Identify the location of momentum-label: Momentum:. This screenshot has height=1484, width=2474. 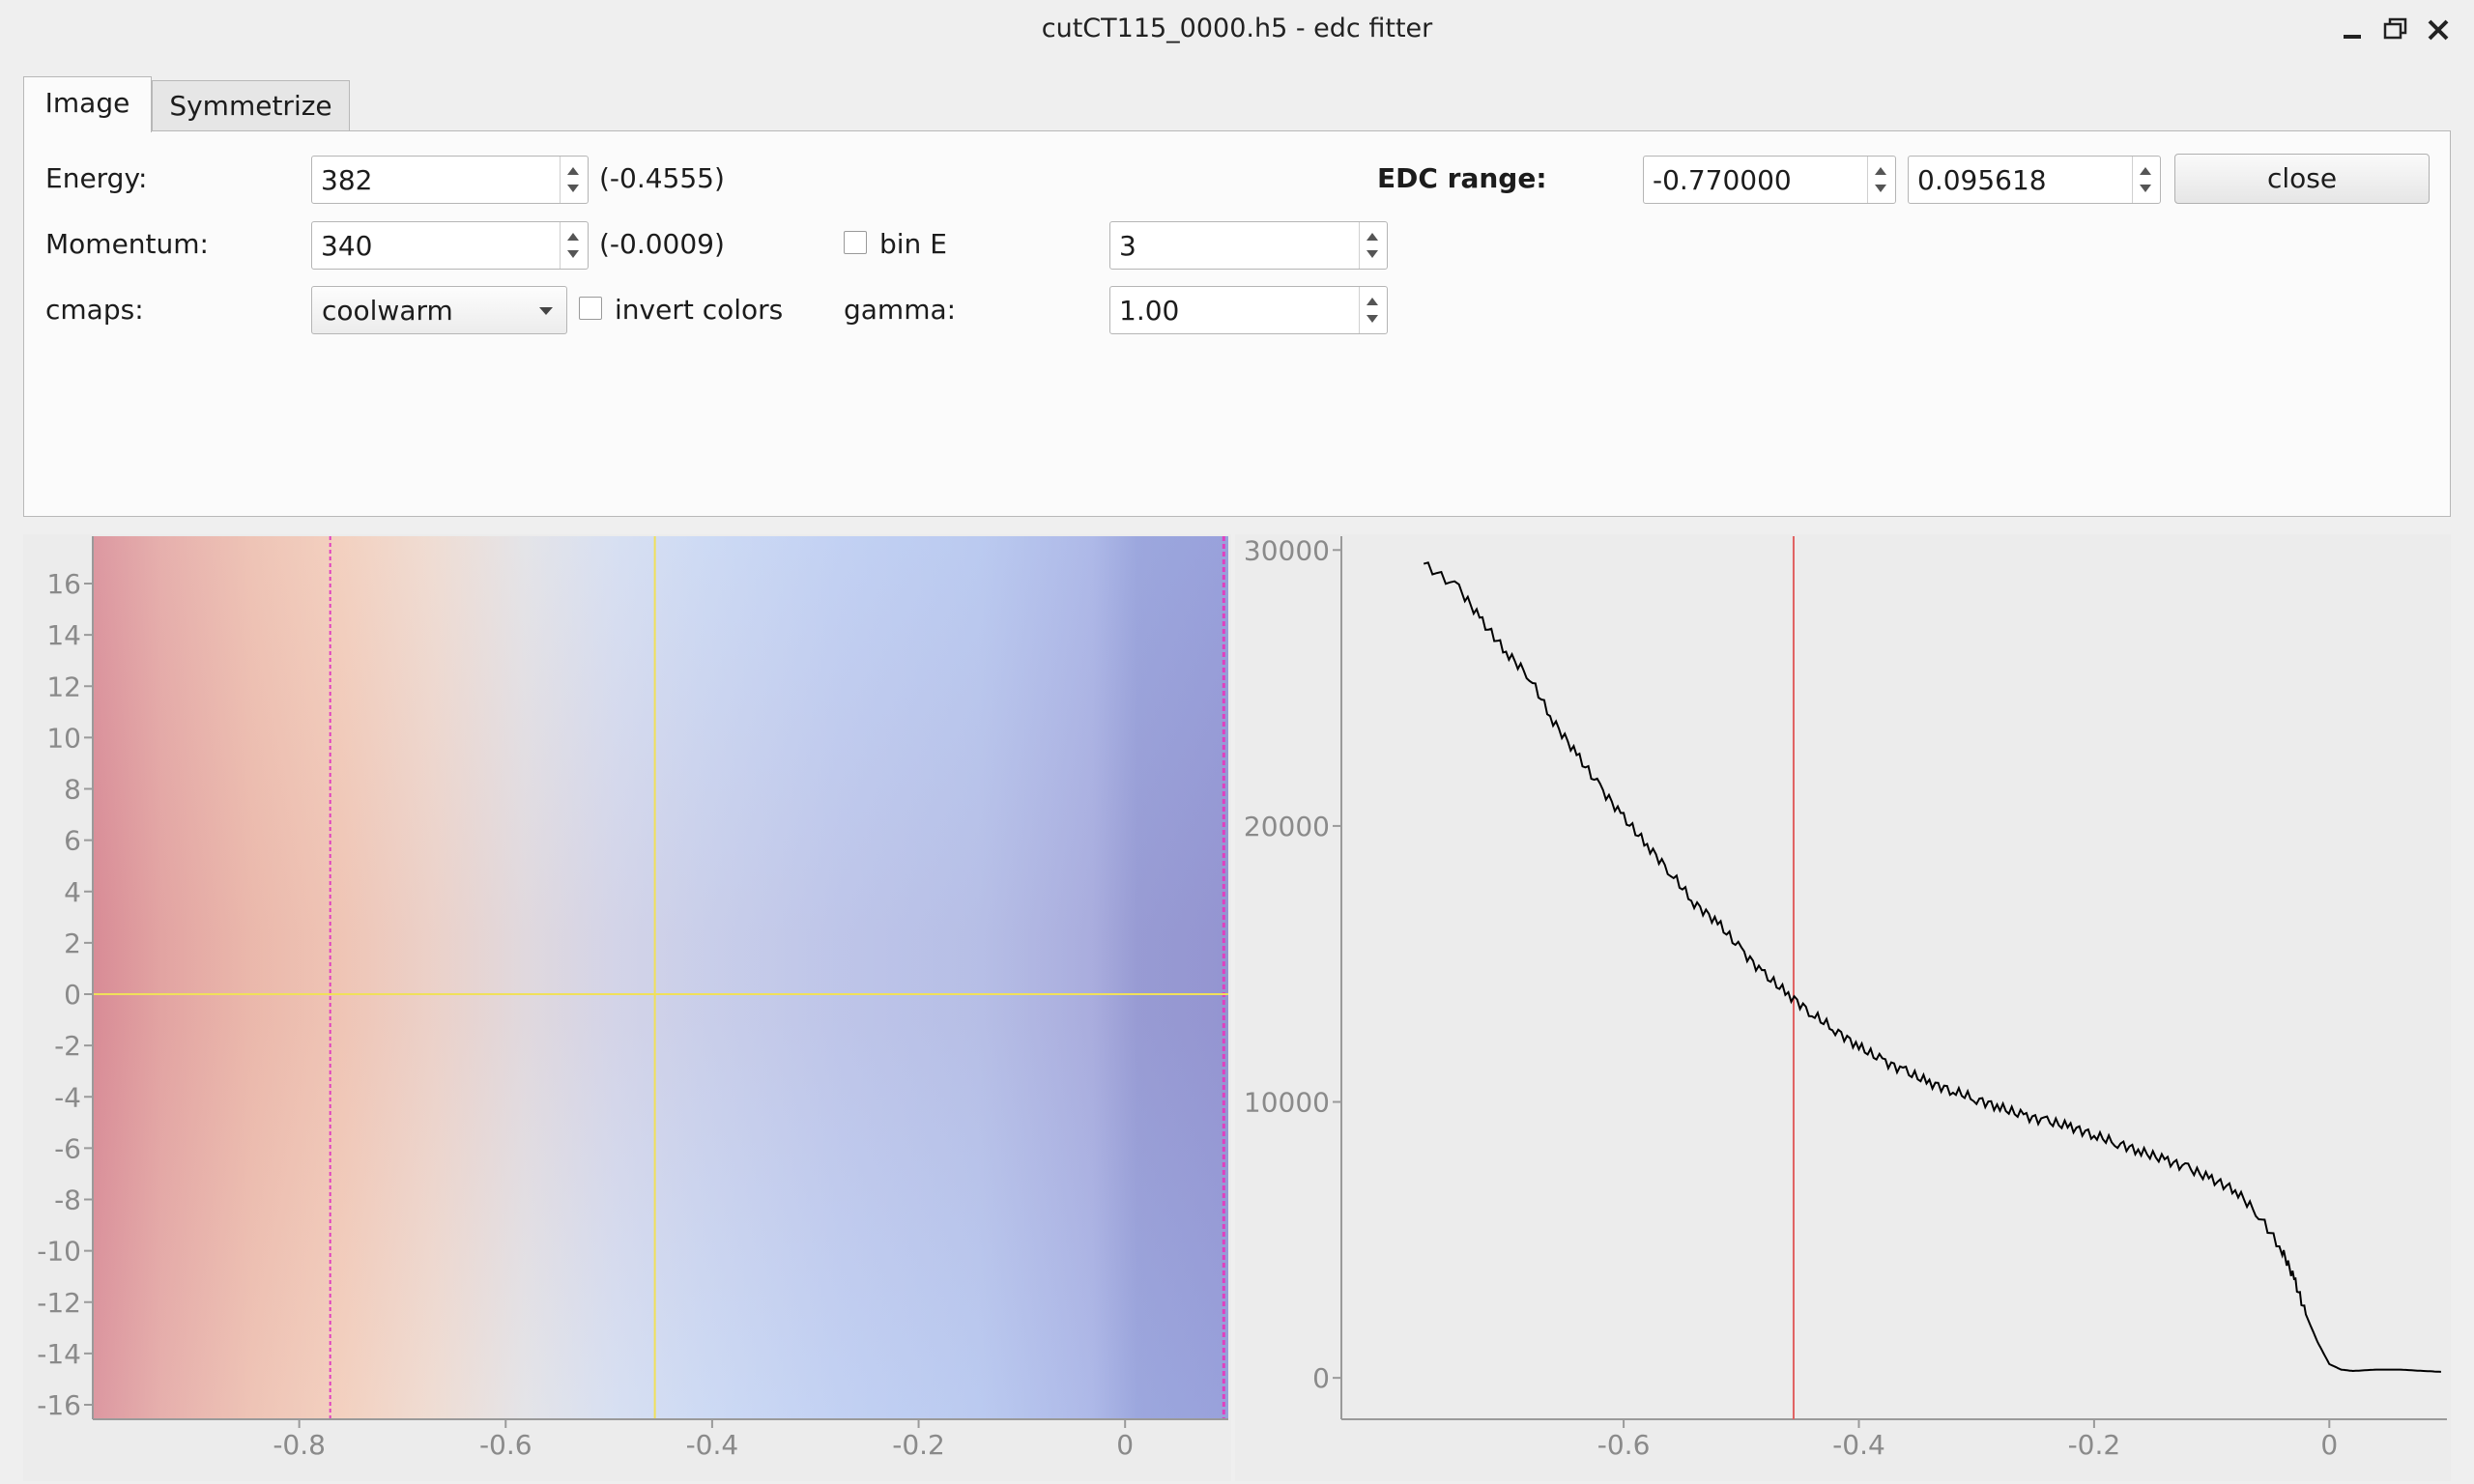
(127, 244).